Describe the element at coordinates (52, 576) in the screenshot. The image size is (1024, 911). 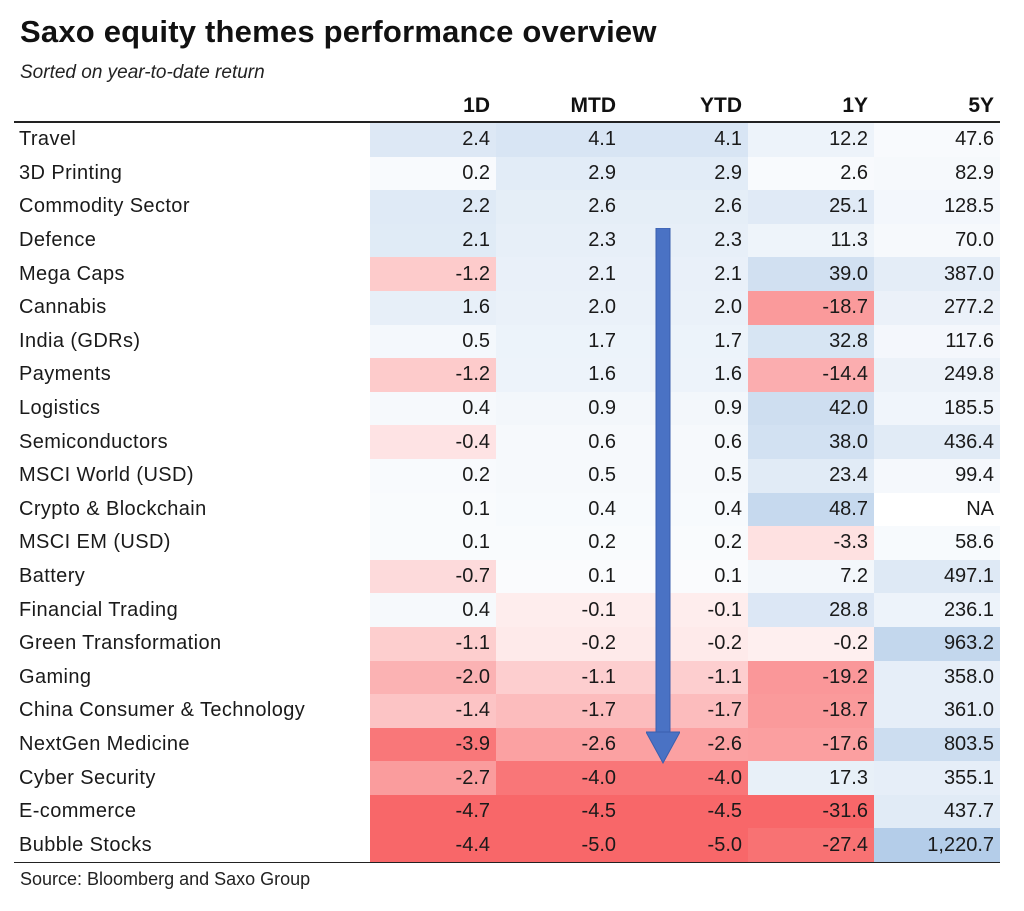
I see `theme-name: Battery` at that location.